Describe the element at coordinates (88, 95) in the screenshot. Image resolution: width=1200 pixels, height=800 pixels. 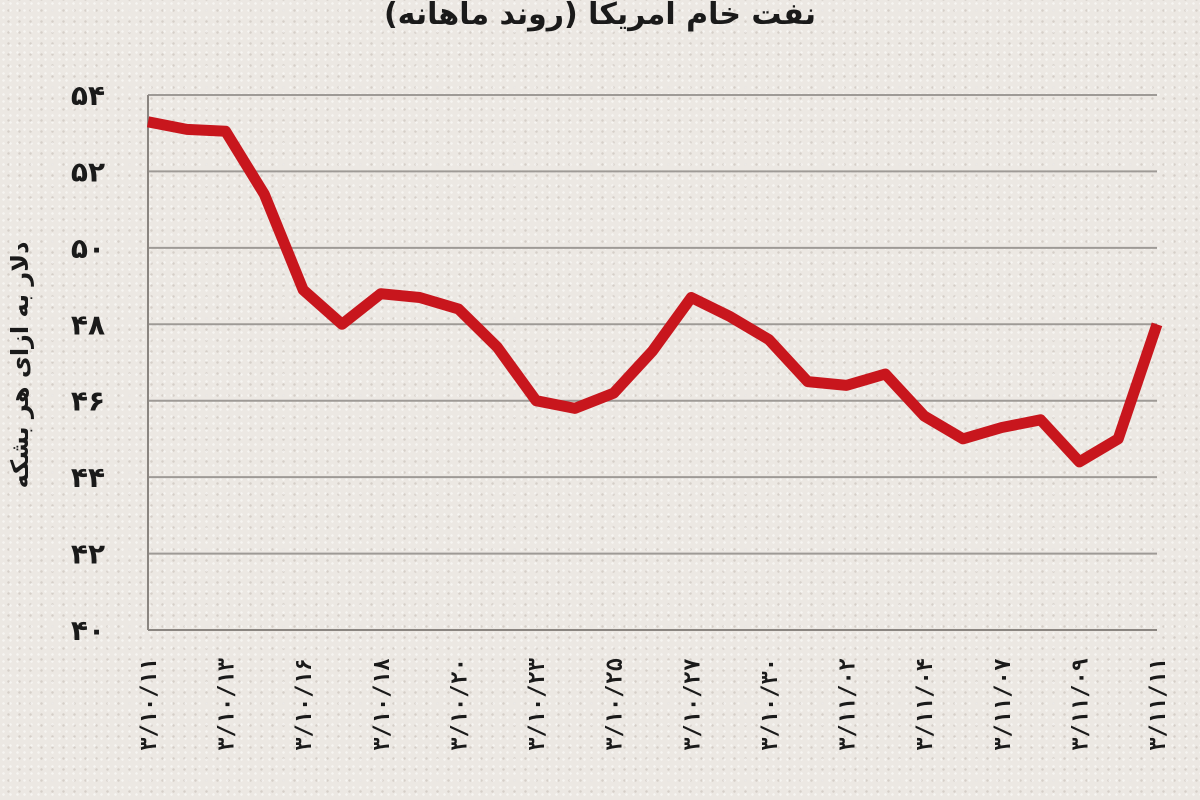
I see `y-tick-label: ۵۴` at that location.